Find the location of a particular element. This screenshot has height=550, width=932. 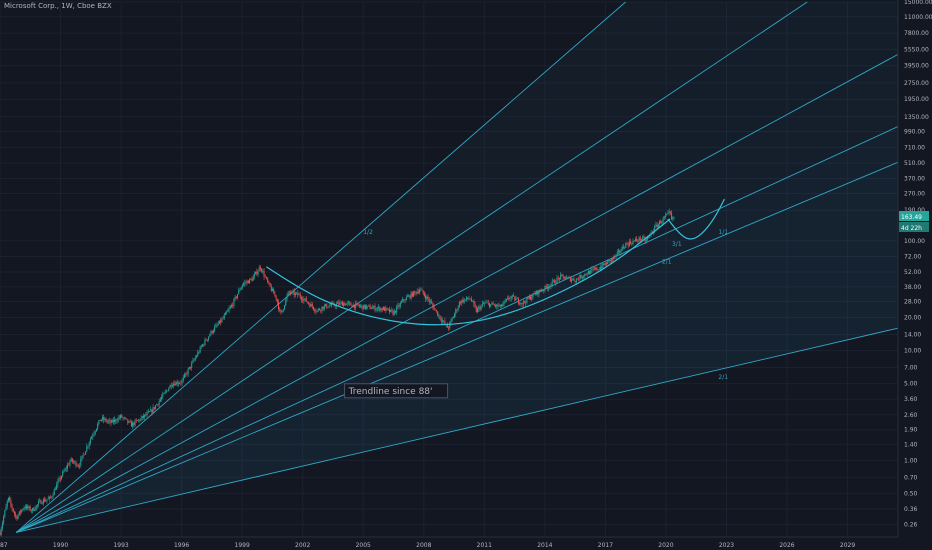

y-tick-label: 2750.00 is located at coordinates (916, 83).